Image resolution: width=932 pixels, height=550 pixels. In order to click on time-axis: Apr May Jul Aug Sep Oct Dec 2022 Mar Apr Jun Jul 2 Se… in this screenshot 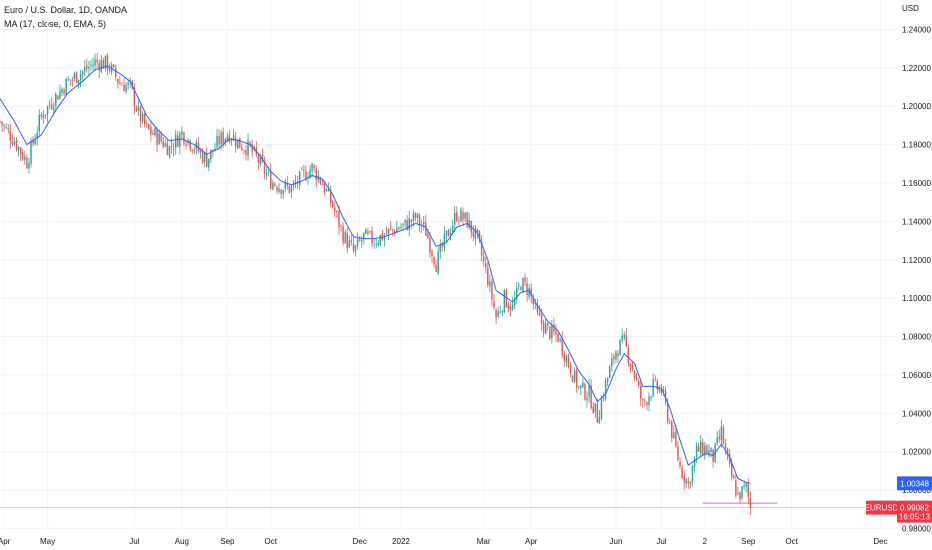, I will do `click(444, 541)`.